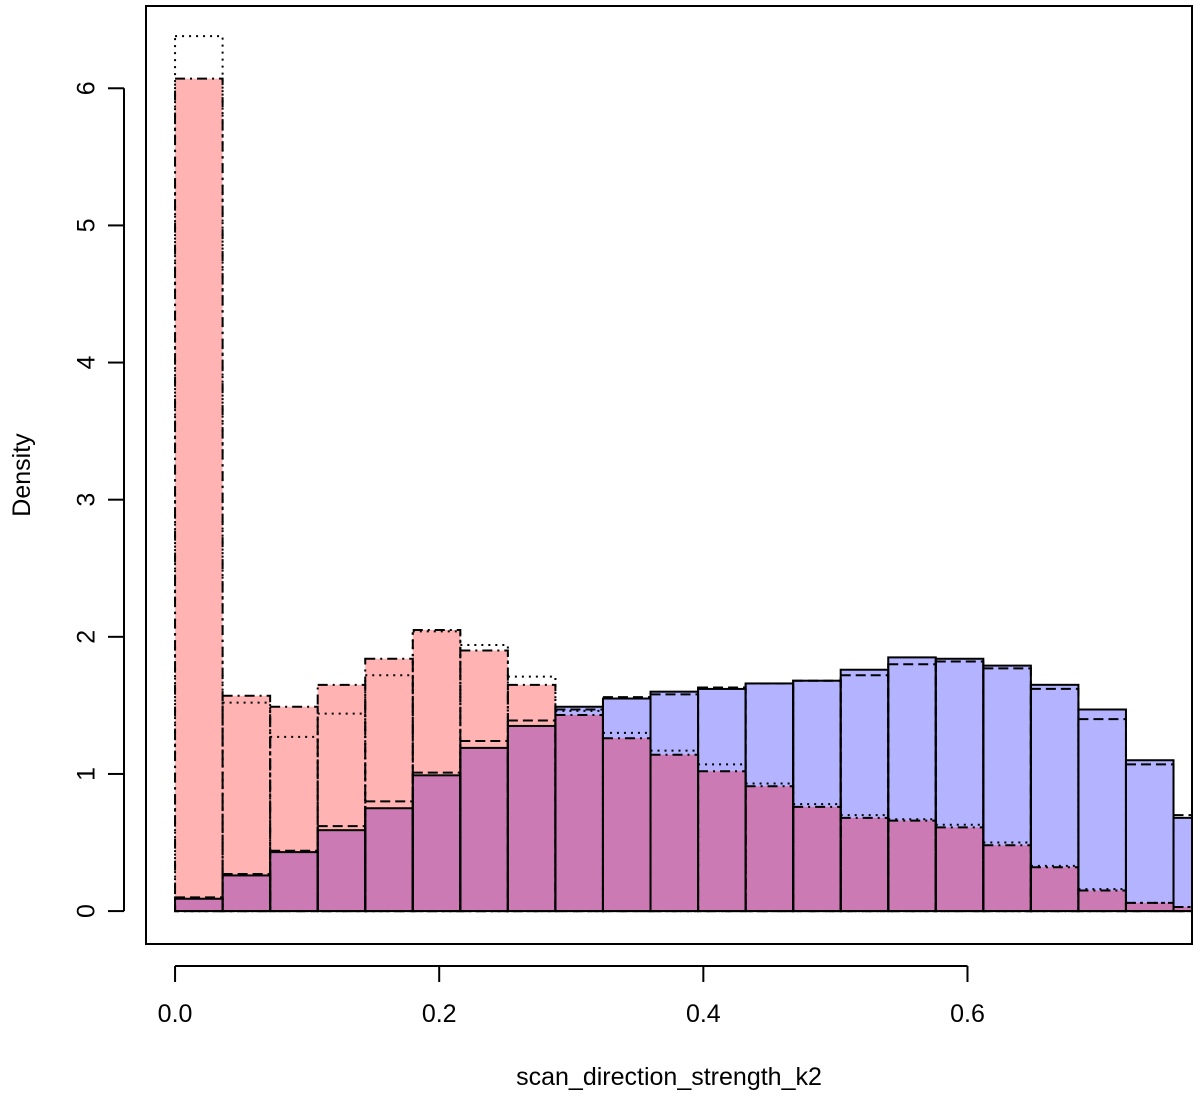 This screenshot has width=1200, height=1102. Describe the element at coordinates (87, 363) in the screenshot. I see `y-tick-label-4: 4` at that location.